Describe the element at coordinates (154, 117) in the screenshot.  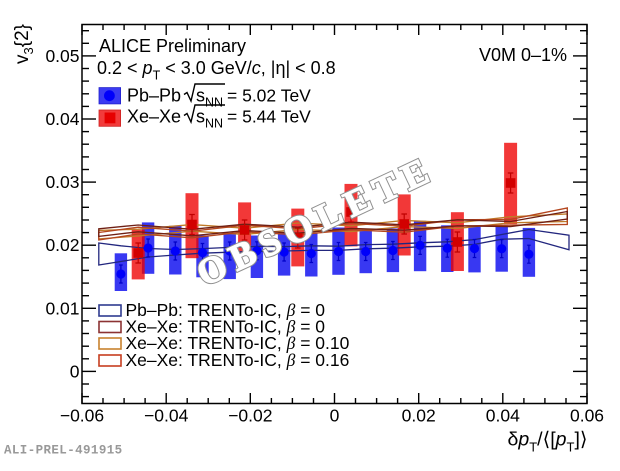
I see `svg-text: Xe–Xe` at that location.